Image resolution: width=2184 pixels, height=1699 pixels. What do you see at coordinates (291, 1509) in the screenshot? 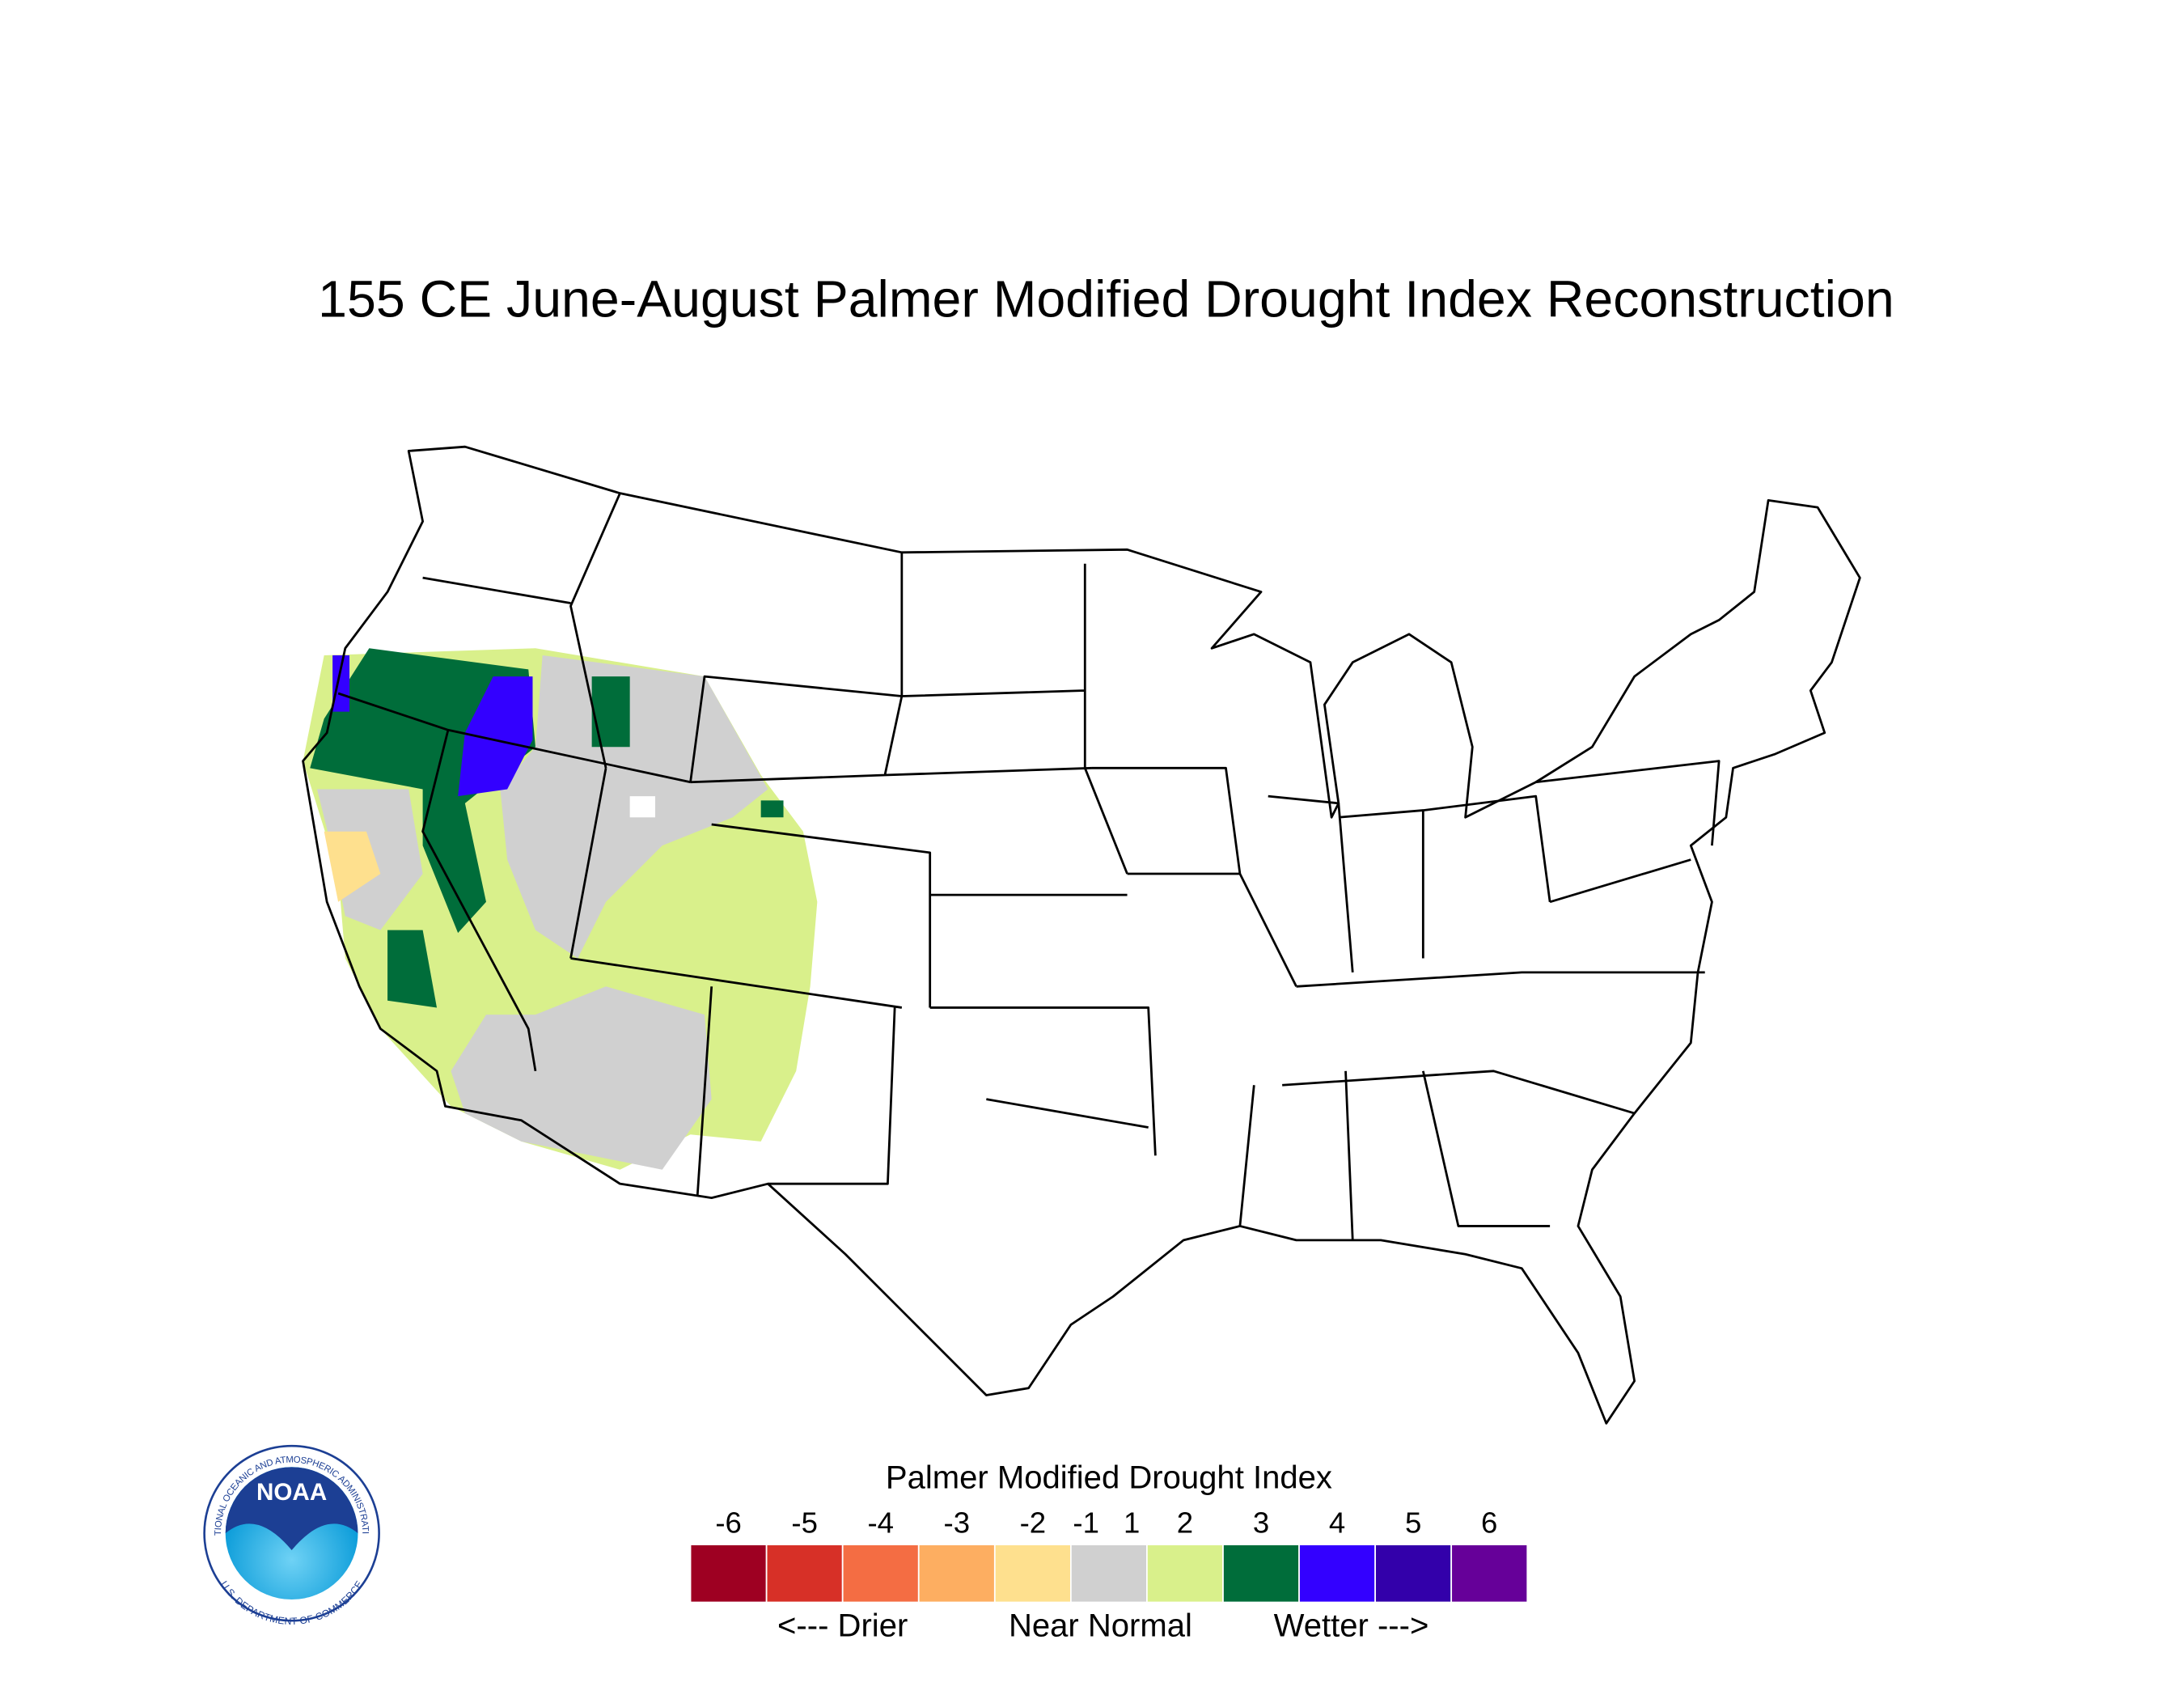
I see `logo-bird` at bounding box center [291, 1509].